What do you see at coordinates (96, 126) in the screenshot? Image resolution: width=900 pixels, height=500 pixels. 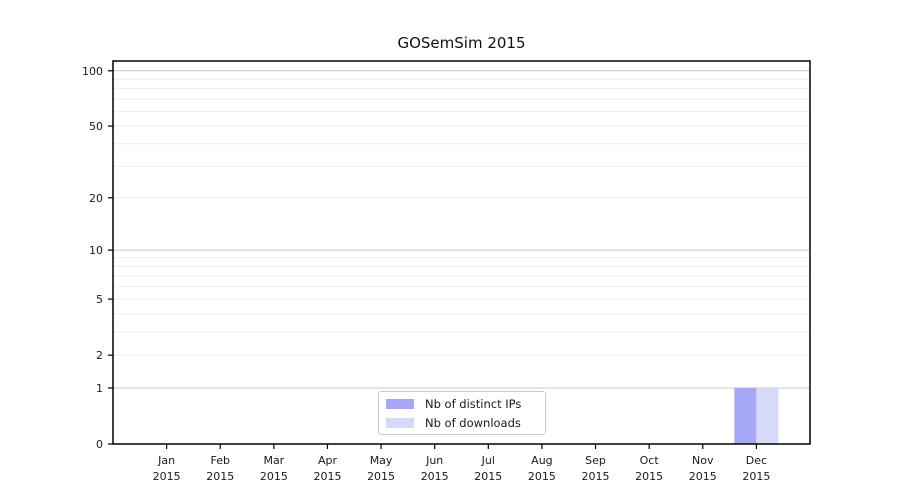 I see `y-tick-label: 50` at bounding box center [96, 126].